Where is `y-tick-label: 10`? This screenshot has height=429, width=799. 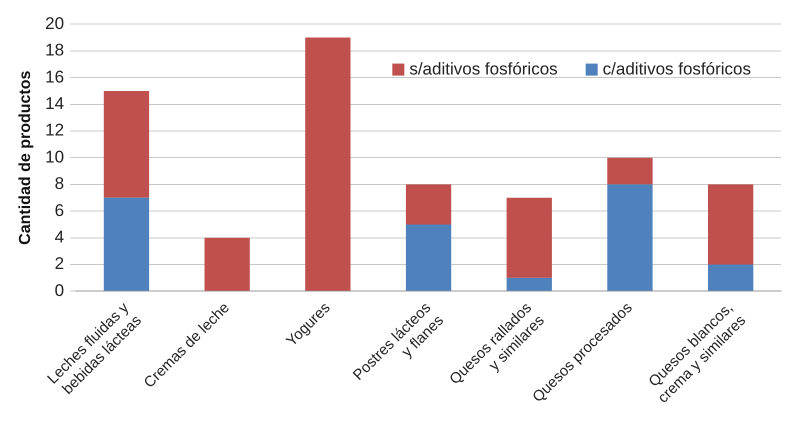 y-tick-label: 10 is located at coordinates (54, 156).